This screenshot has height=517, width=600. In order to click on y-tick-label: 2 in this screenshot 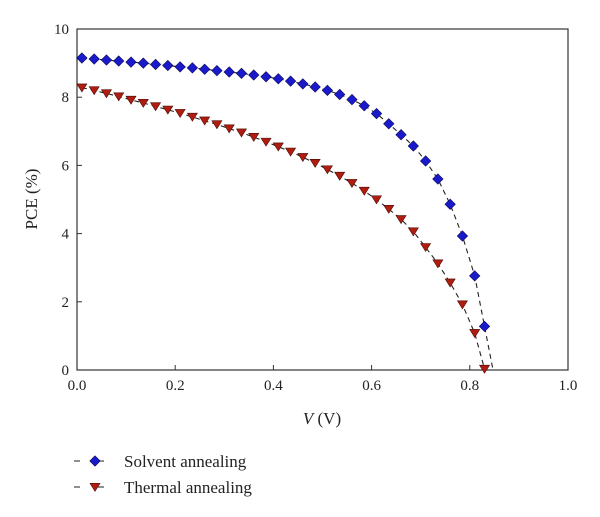, I will do `click(66, 303)`.